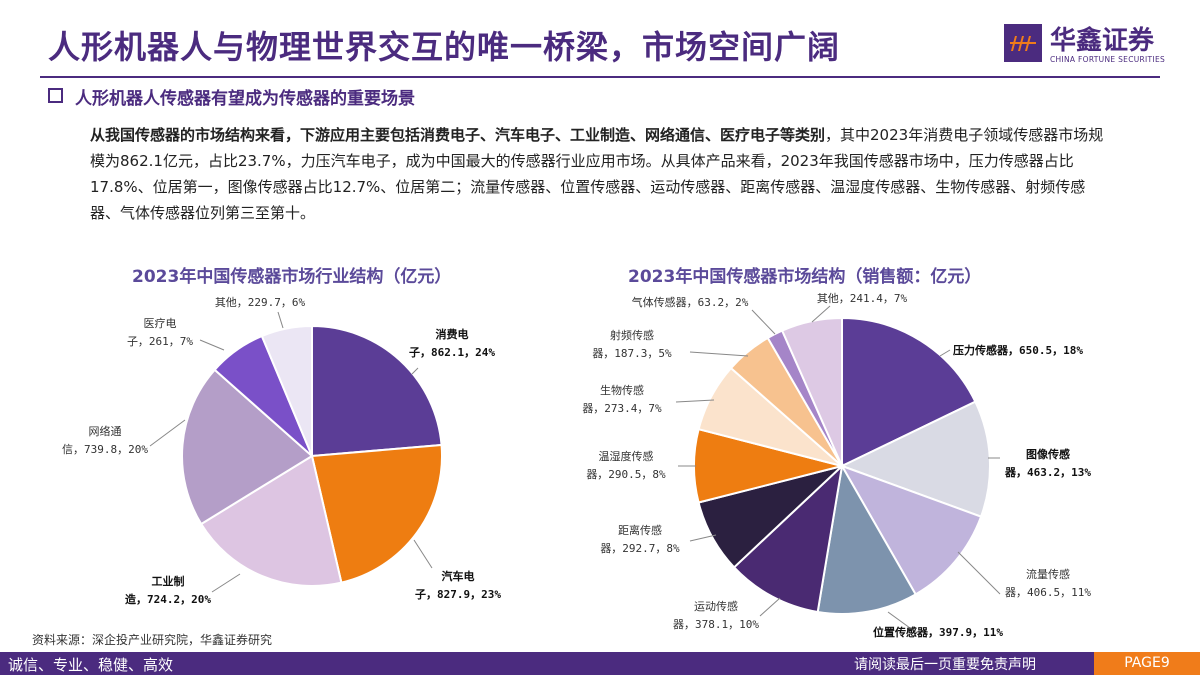 Image resolution: width=1200 pixels, height=675 pixels. I want to click on industry-slice-label-3: 网络通信，739.8，20%, so click(105, 440).